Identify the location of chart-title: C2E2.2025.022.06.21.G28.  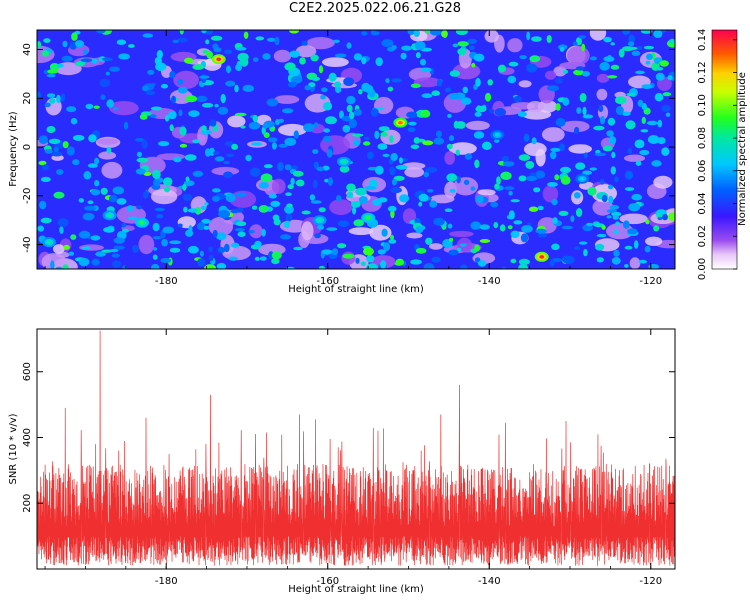
(375, 8).